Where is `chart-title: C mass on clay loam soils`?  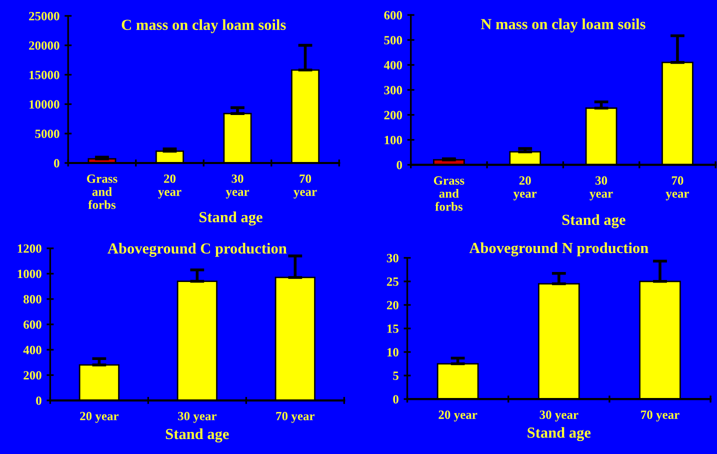 chart-title: C mass on clay loam soils is located at coordinates (204, 26).